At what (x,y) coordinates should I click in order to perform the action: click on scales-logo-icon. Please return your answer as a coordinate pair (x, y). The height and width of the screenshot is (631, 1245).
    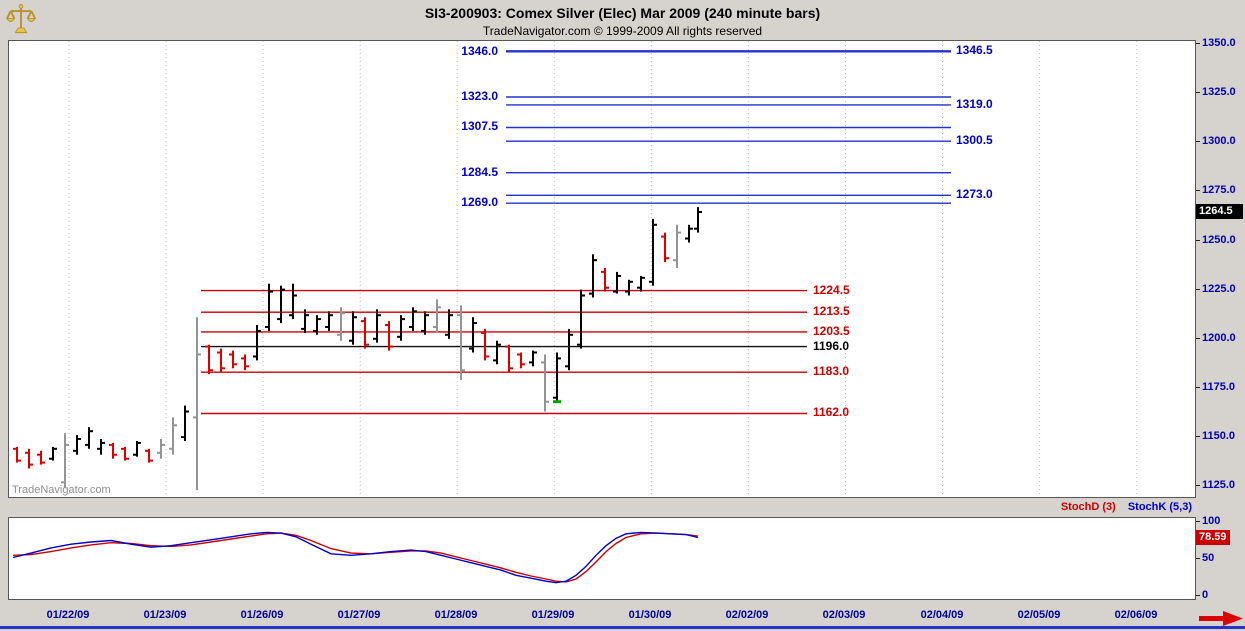
    Looking at the image, I should click on (21, 19).